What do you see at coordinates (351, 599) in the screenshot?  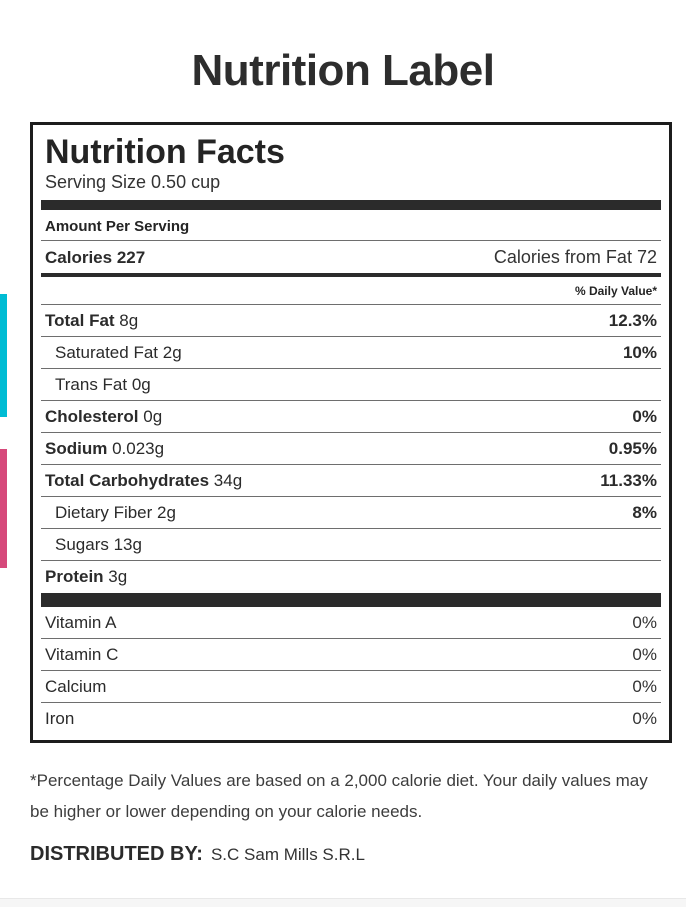 I see `separator-bar-middle` at bounding box center [351, 599].